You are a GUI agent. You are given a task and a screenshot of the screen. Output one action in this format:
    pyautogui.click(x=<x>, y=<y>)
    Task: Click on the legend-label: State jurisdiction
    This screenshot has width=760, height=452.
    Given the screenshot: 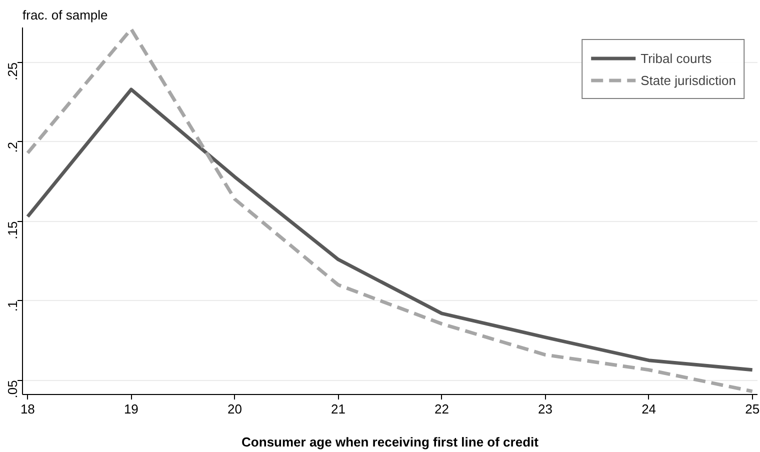 What is the action you would take?
    pyautogui.click(x=688, y=80)
    